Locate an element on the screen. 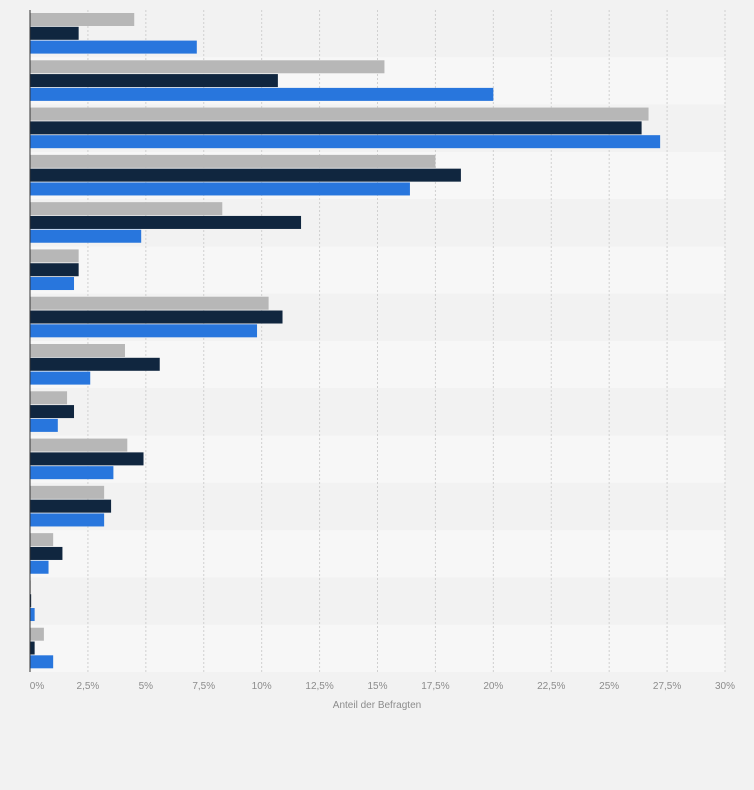 This screenshot has width=754, height=790. x-tick-label: 10% is located at coordinates (262, 686).